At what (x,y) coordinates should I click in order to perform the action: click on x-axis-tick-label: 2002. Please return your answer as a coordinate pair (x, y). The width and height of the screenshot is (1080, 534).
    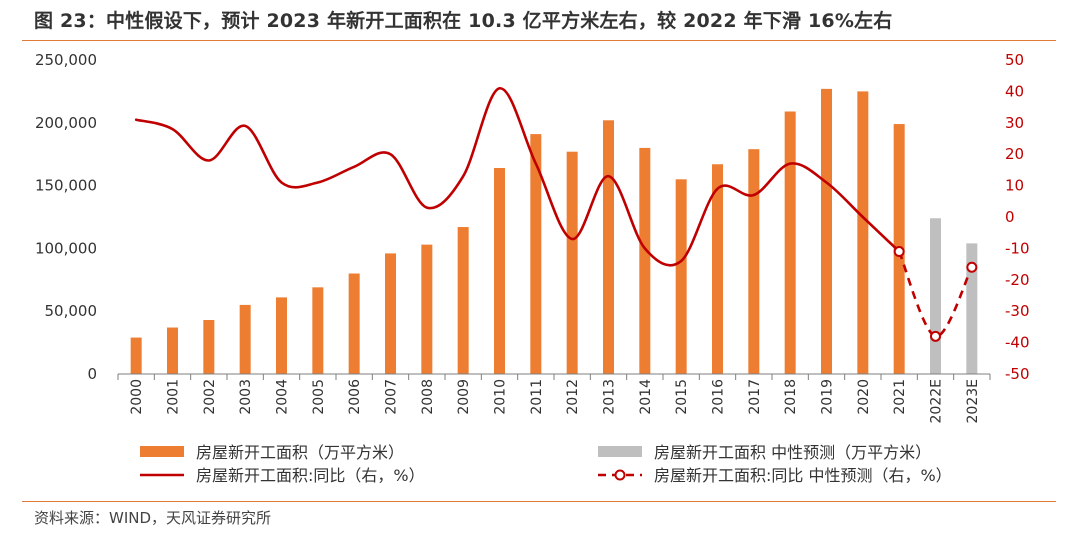
    Looking at the image, I should click on (210, 397).